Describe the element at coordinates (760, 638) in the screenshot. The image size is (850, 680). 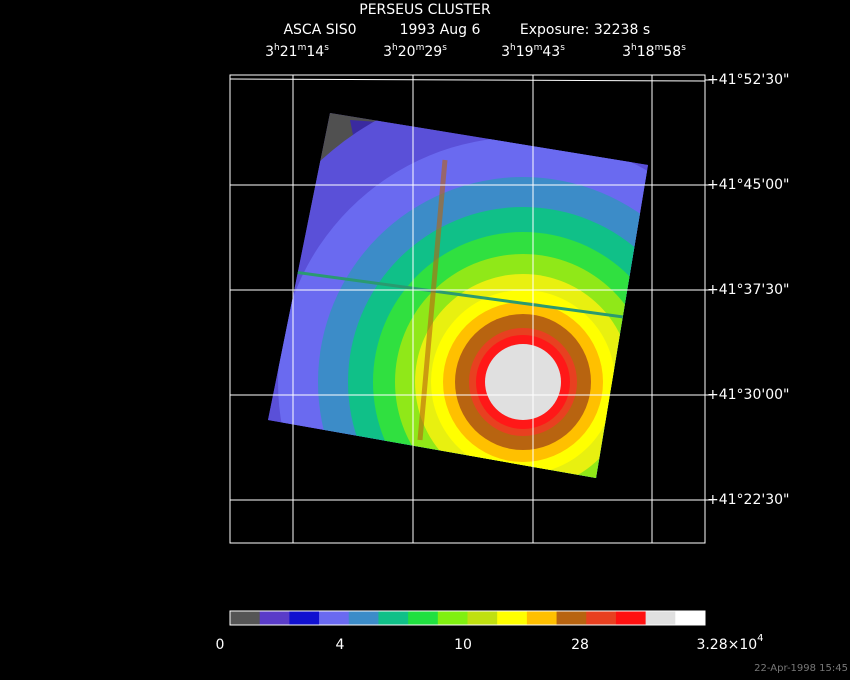
I see `exponent: 4` at that location.